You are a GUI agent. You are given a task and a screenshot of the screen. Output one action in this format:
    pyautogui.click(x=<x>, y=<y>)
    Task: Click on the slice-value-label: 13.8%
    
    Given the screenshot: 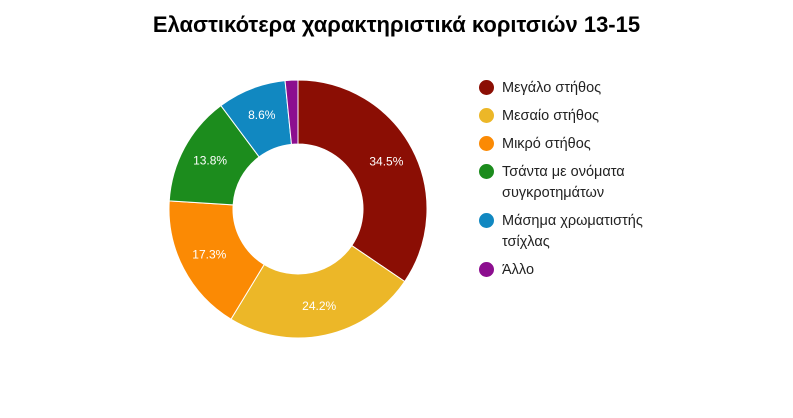 What is the action you would take?
    pyautogui.click(x=210, y=161)
    